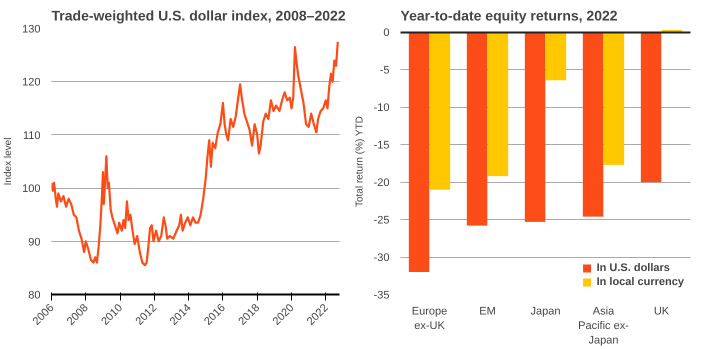 The height and width of the screenshot is (349, 702). Describe the element at coordinates (360, 162) in the screenshot. I see `y-axis-title: Total return (%) YTD` at that location.